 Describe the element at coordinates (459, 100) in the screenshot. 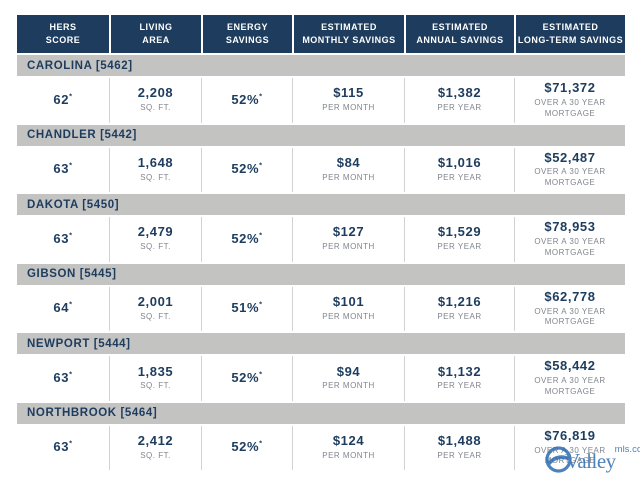

I see `annual-savings-cell: $1,382 PER YEAR` at that location.